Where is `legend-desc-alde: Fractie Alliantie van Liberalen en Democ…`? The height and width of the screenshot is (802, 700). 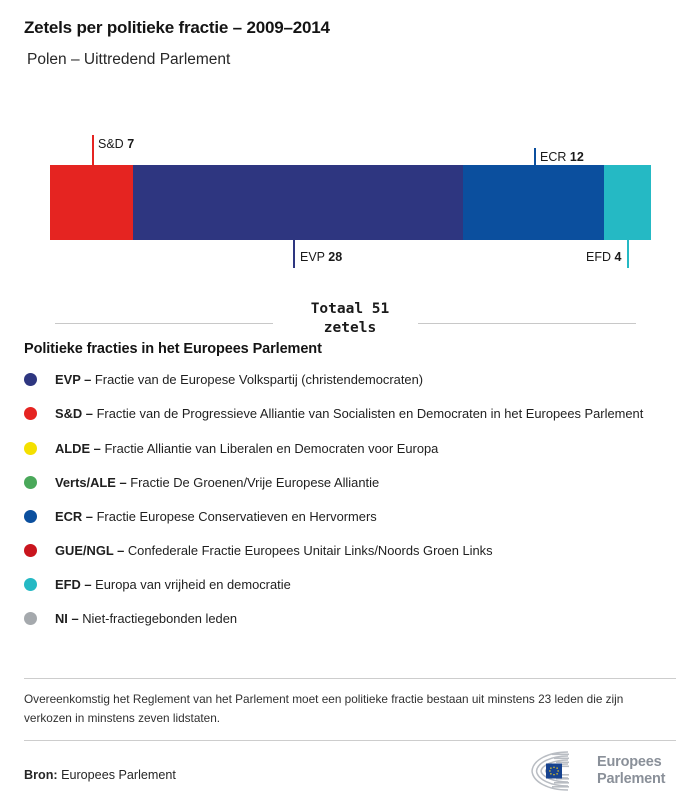
legend-desc-alde: Fractie Alliantie van Liberalen en Democ… is located at coordinates (271, 448).